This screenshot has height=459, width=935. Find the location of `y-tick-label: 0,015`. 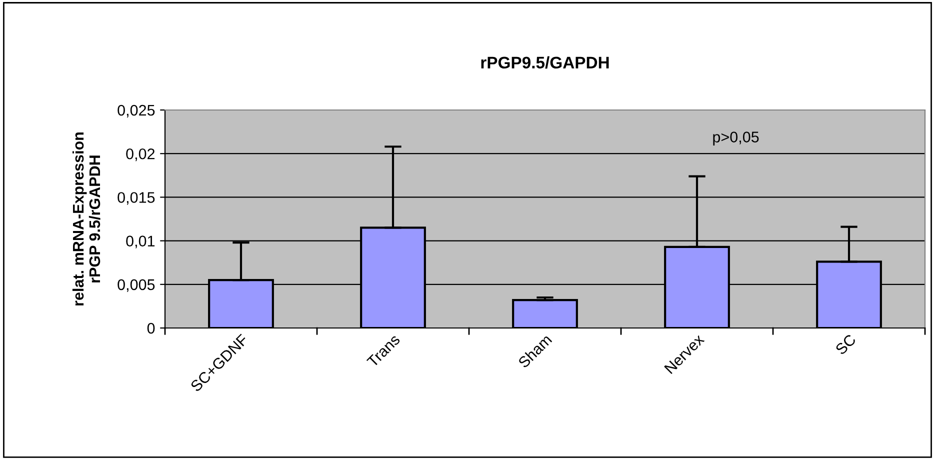

y-tick-label: 0,015 is located at coordinates (136, 198).